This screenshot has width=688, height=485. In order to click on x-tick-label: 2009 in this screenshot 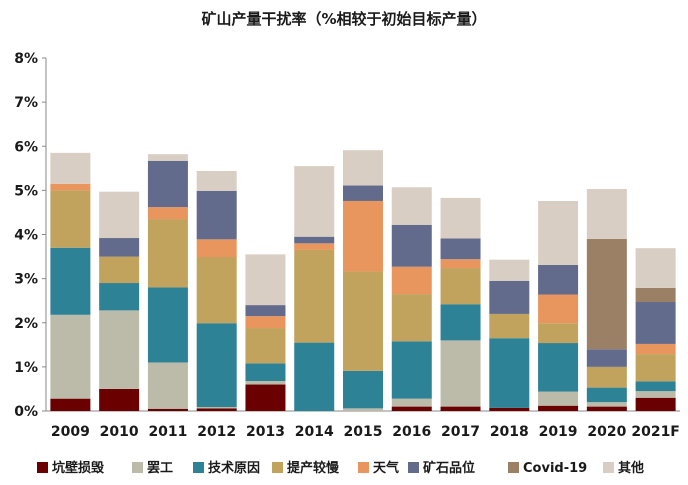, I will do `click(70, 432)`.